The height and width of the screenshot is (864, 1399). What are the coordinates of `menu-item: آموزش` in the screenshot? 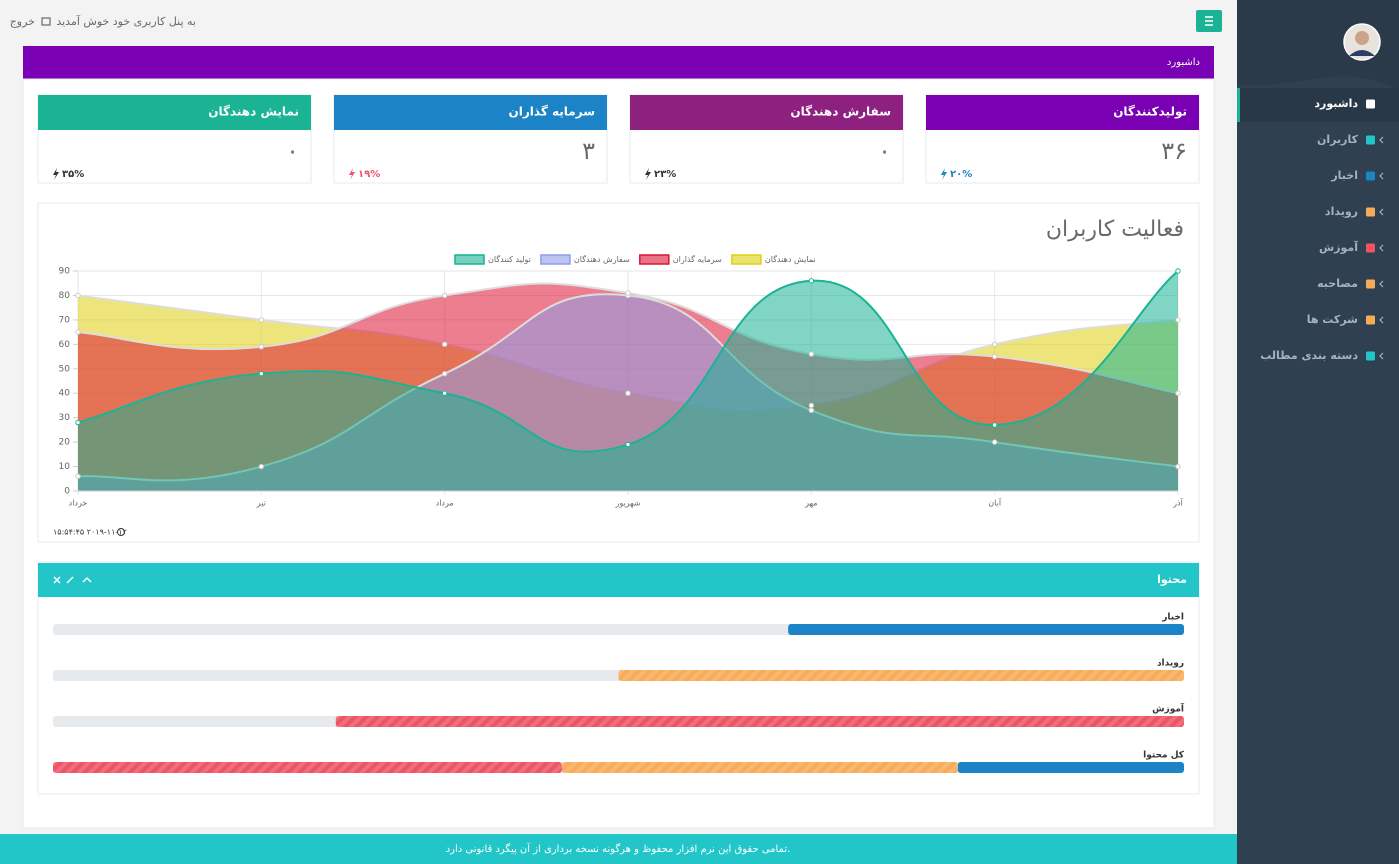 It's located at (1338, 247).